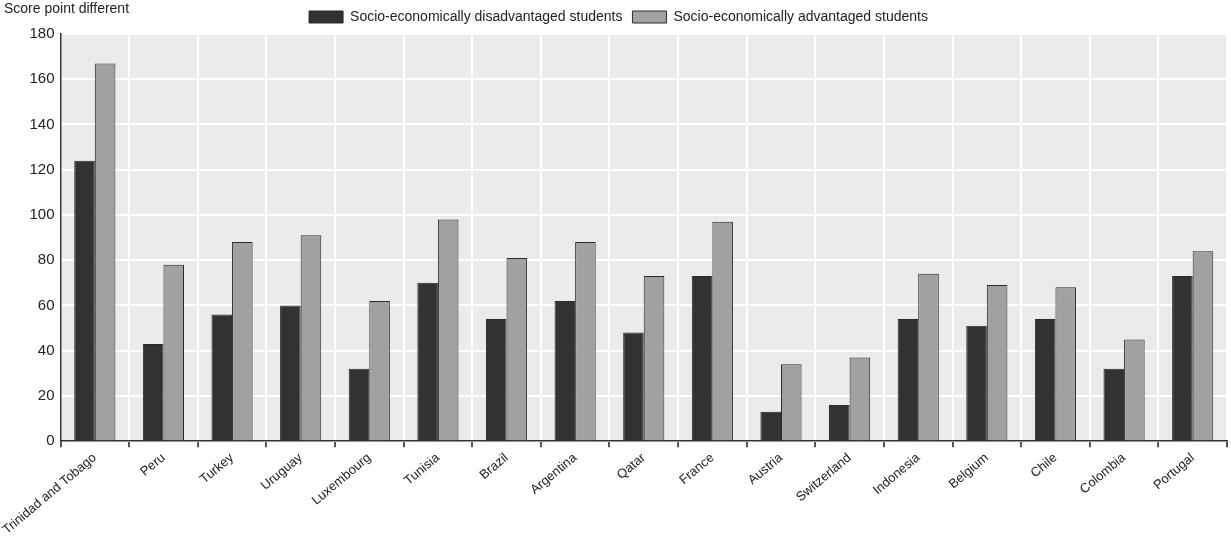 The width and height of the screenshot is (1231, 541). I want to click on legend-label: Socio-economically disadvantaged students, so click(486, 15).